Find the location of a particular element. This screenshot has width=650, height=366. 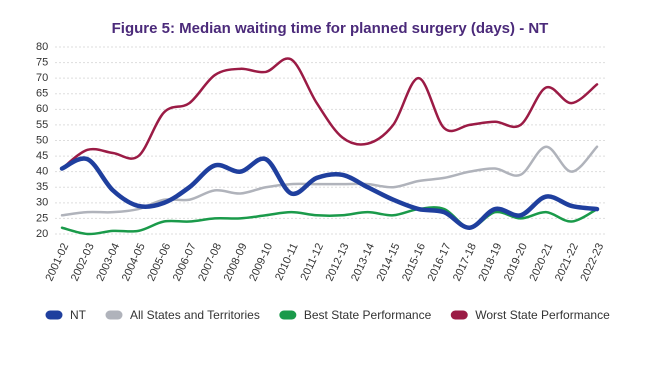

x-tick-label: 2002-03 is located at coordinates (83, 262).